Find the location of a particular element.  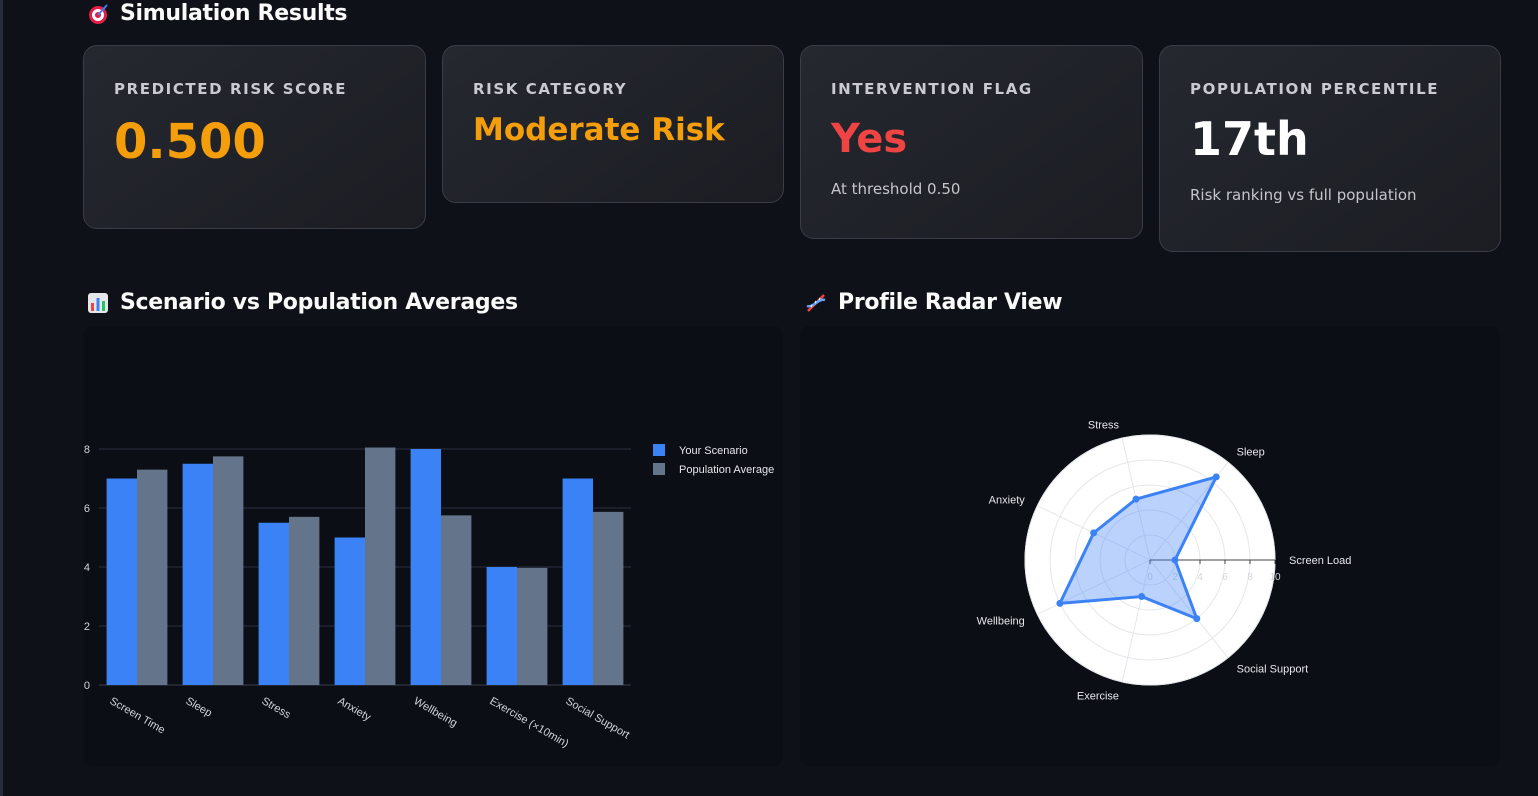

risk-category-card: RISK CATEGORY Moderate Risk is located at coordinates (613, 124).